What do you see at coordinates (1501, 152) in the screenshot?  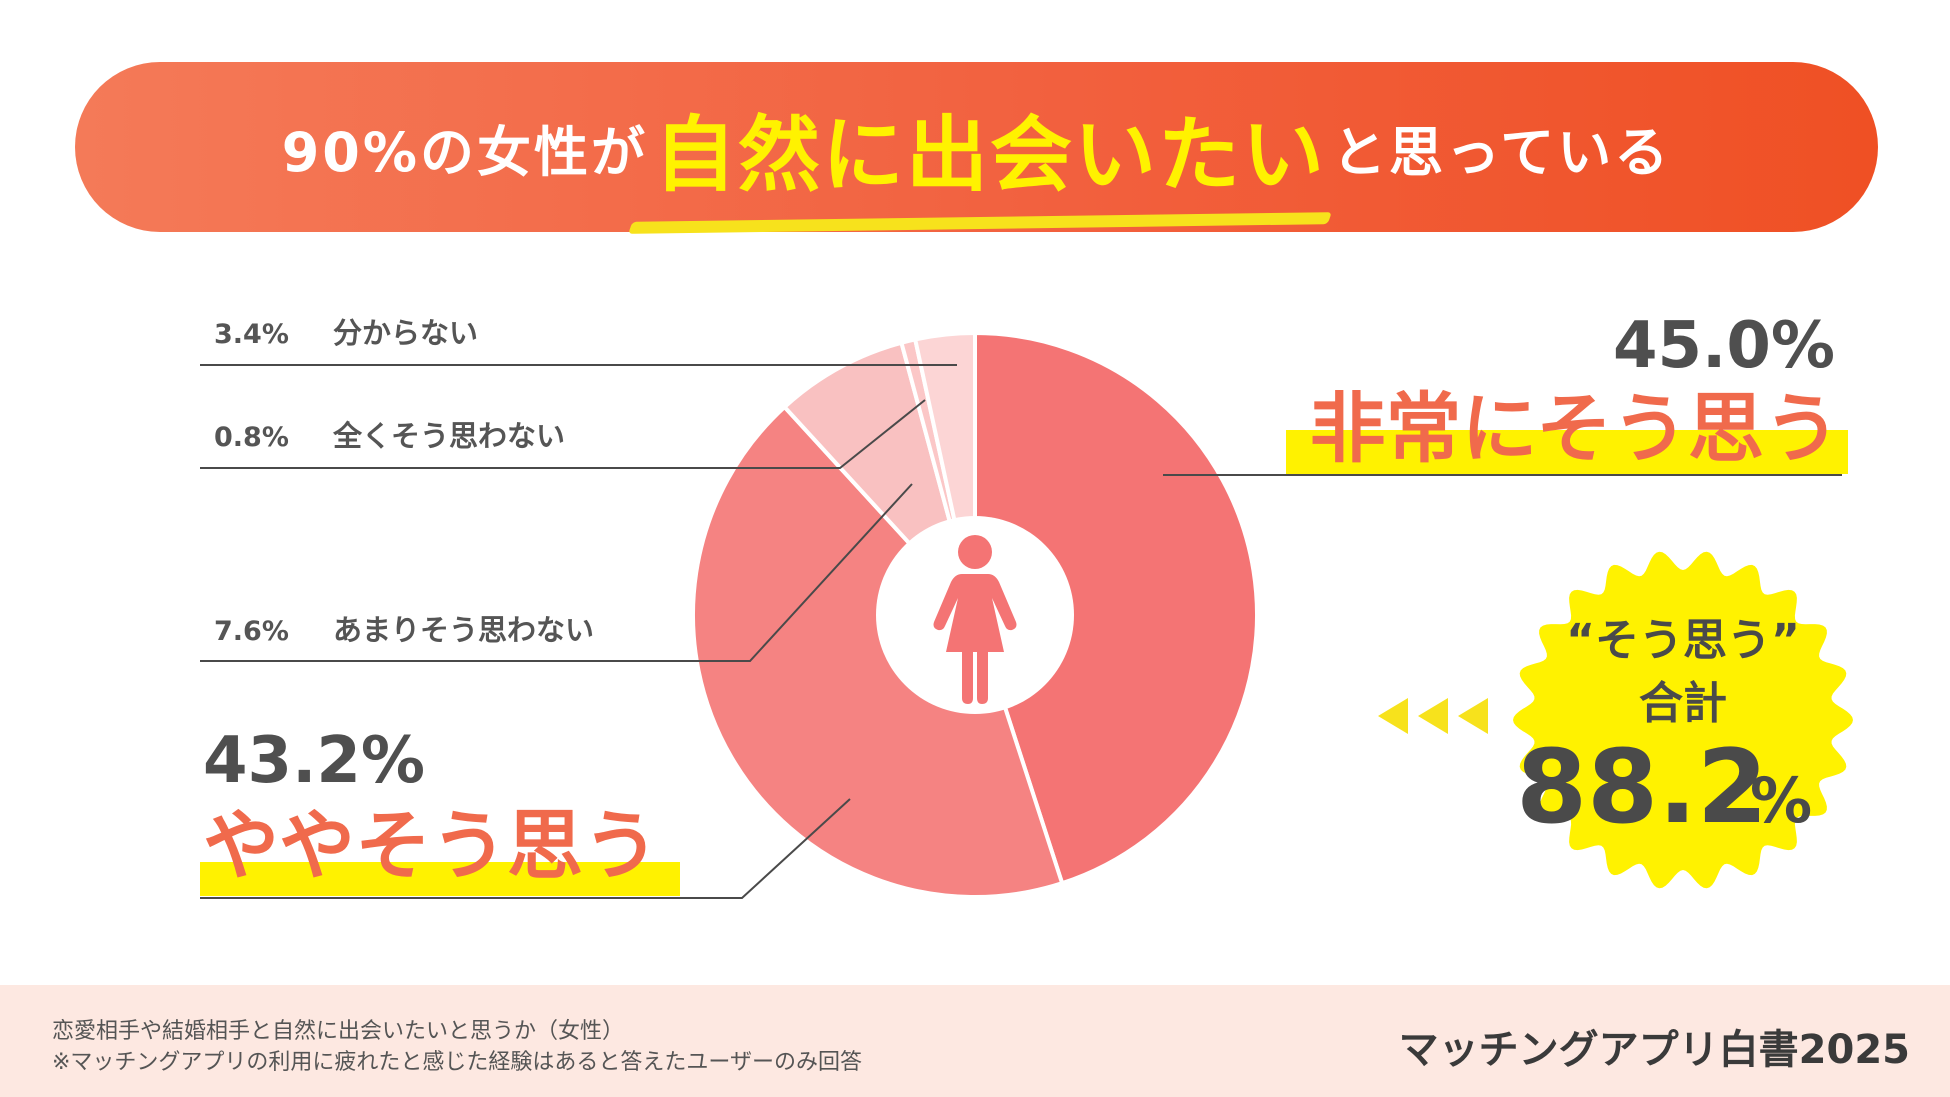 I see `title-part2: と思っている` at bounding box center [1501, 152].